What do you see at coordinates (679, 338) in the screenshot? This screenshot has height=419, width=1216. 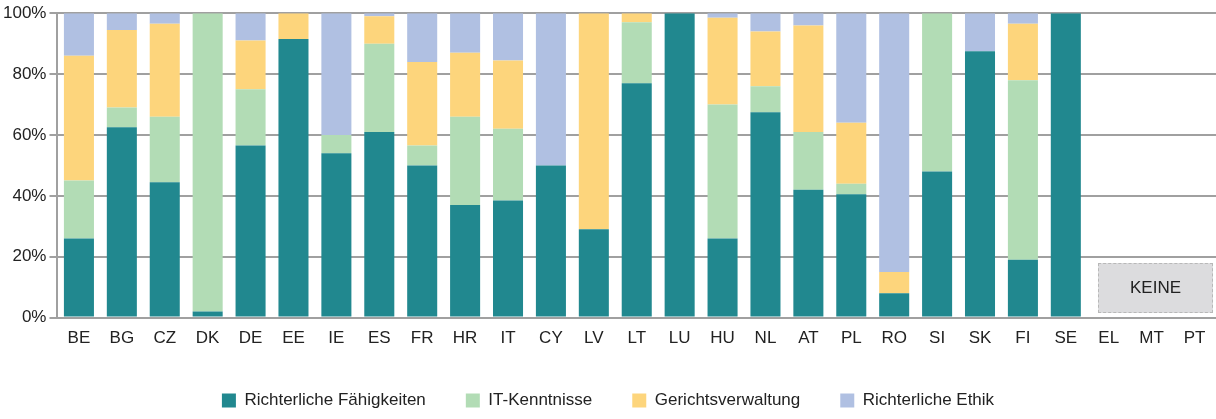 I see `x-tick-label: LU` at bounding box center [679, 338].